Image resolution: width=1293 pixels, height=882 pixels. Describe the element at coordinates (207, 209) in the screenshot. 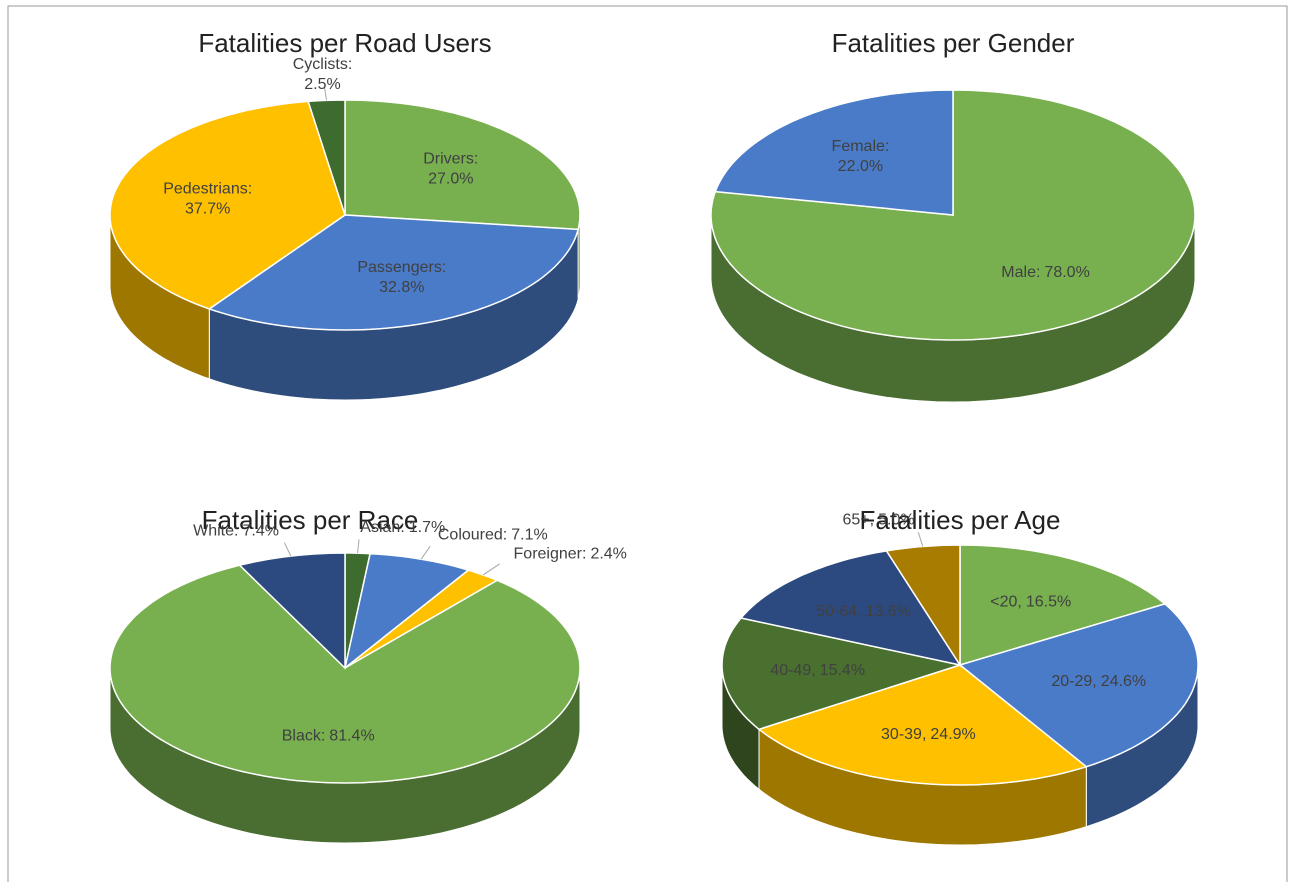

I see `label-value: 37.7%` at that location.